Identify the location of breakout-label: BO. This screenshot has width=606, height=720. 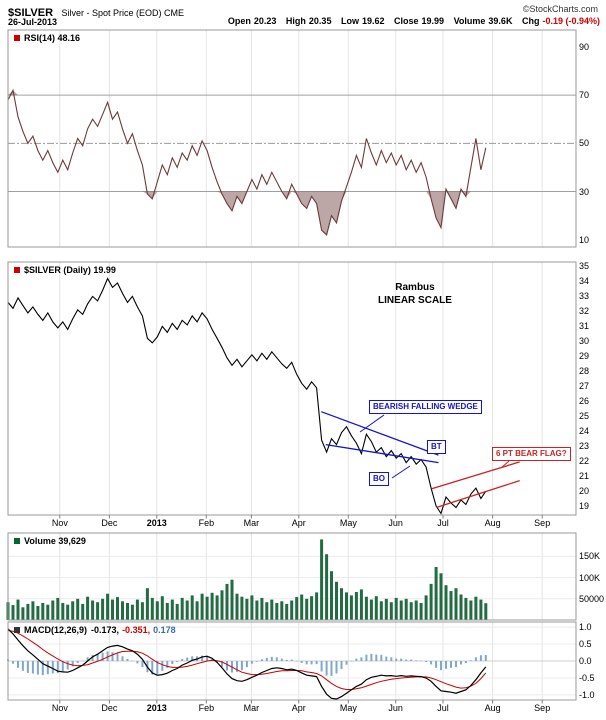
(379, 479).